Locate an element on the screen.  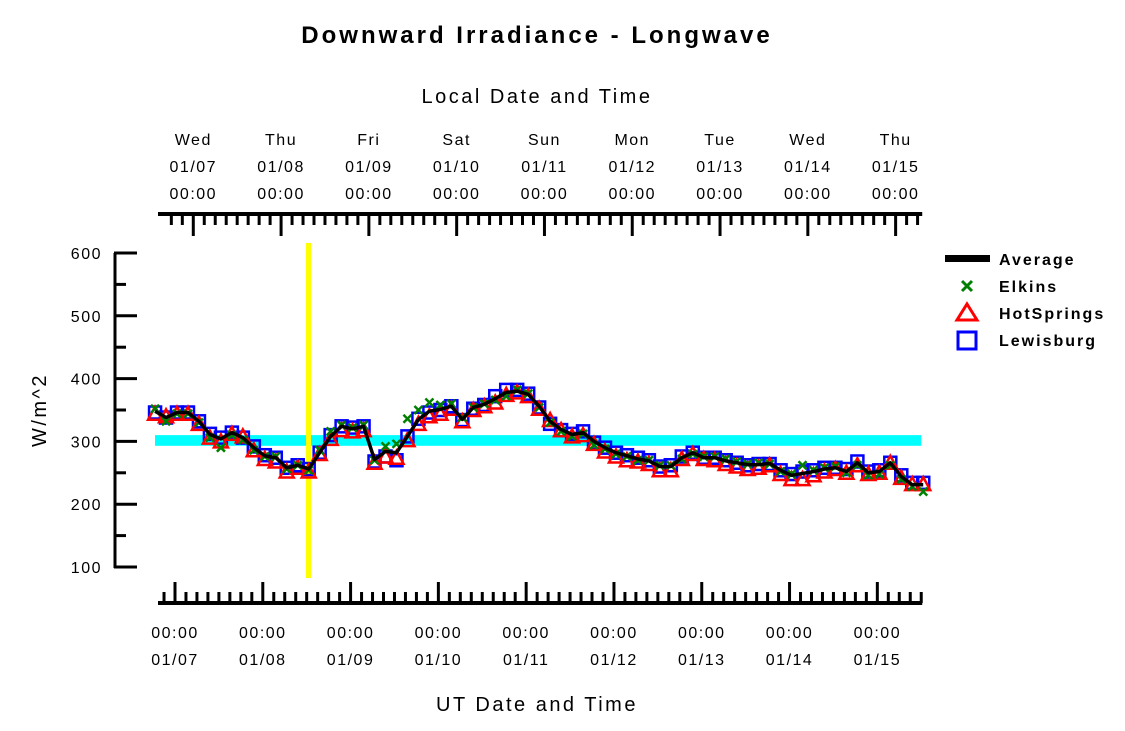
y-tick-label: 600 is located at coordinates (86, 254).